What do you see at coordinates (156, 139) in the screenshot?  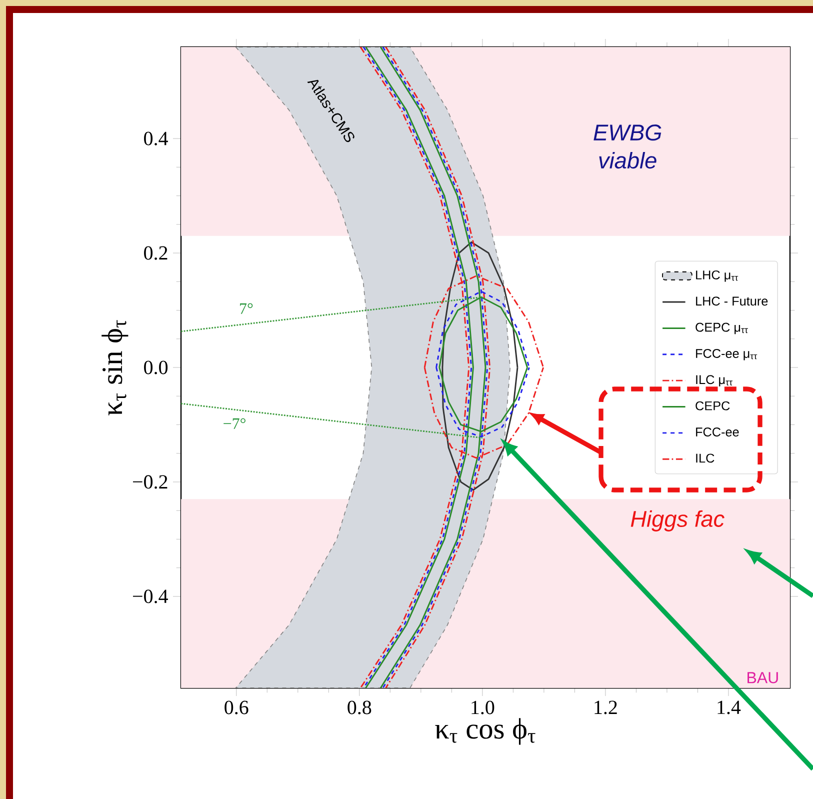 I see `y-tick-label: 0.4` at bounding box center [156, 139].